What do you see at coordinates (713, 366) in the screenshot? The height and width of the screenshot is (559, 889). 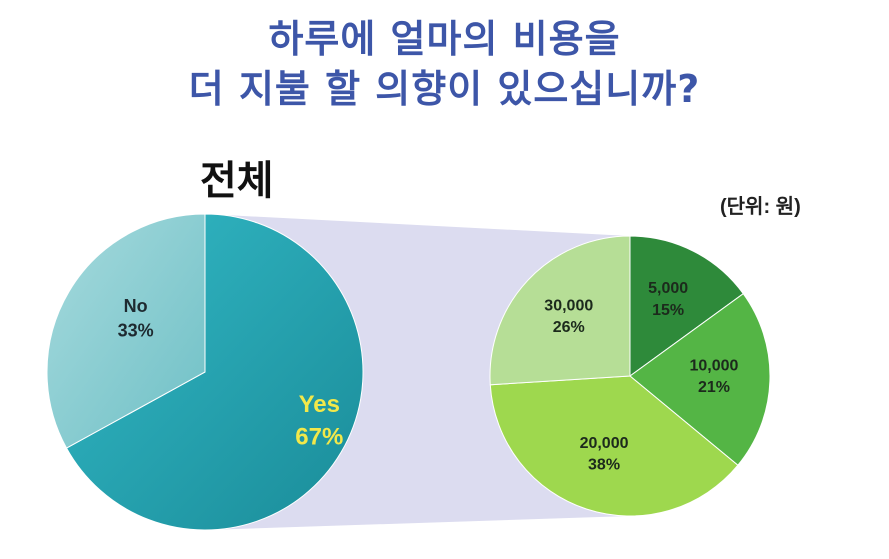 I see `right-pie-10000-label: 10,000` at bounding box center [713, 366].